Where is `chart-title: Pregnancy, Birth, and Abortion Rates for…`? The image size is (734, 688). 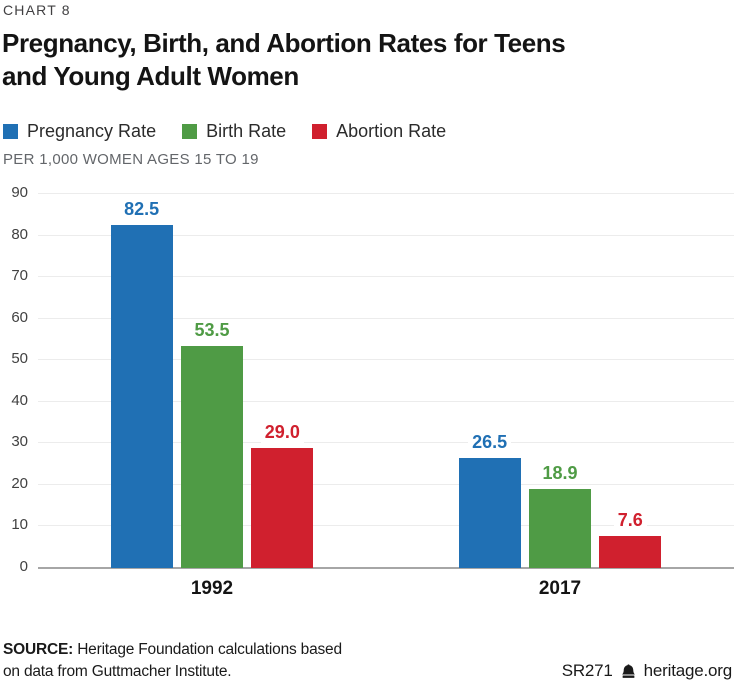 chart-title: Pregnancy, Birth, and Abortion Rates for… is located at coordinates (284, 60).